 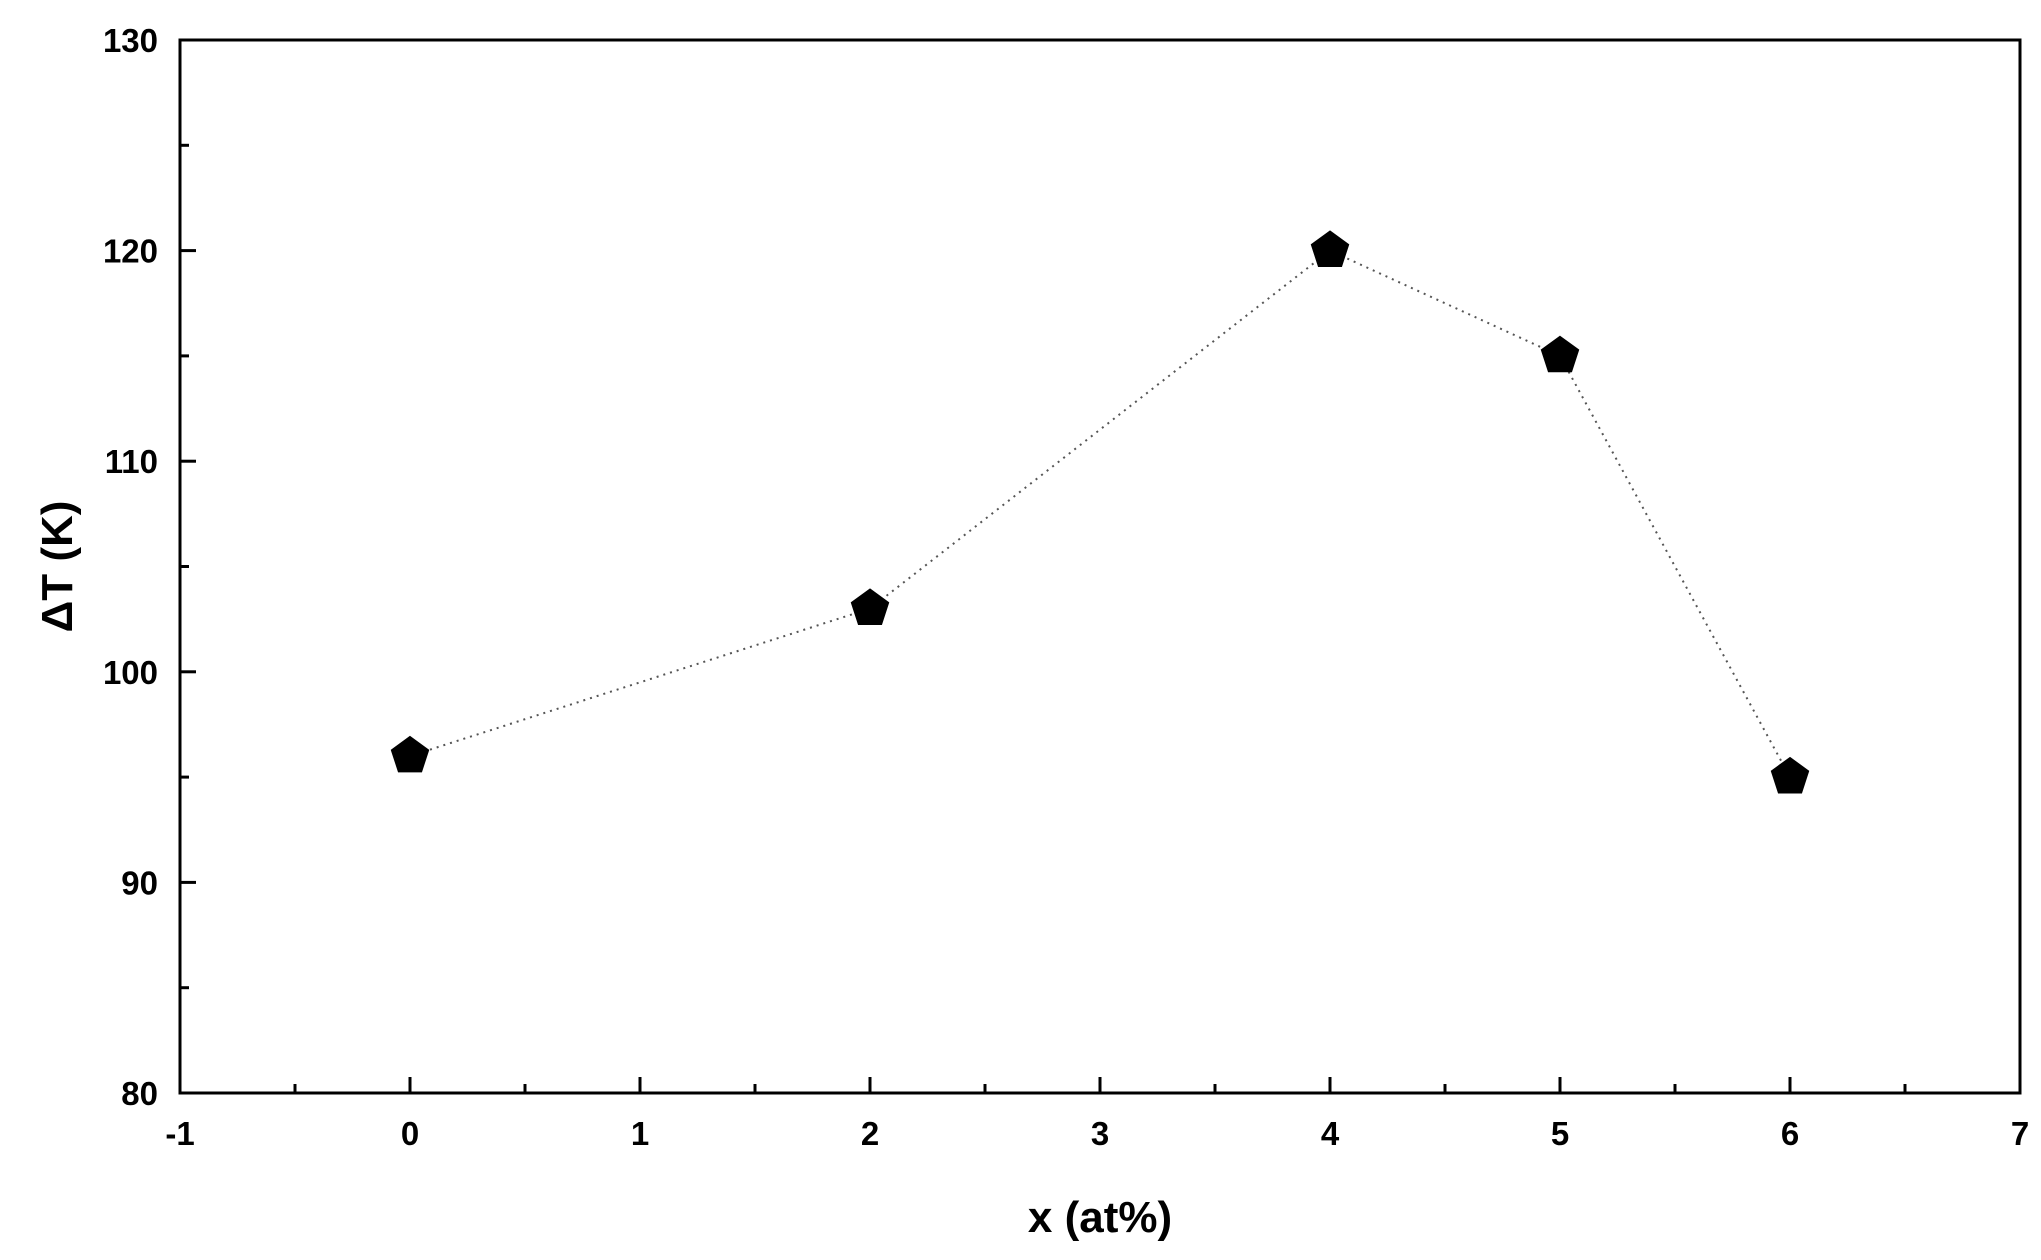 I want to click on y-tick-labels: 80 90 100 110 120 130, so click(x=130, y=567).